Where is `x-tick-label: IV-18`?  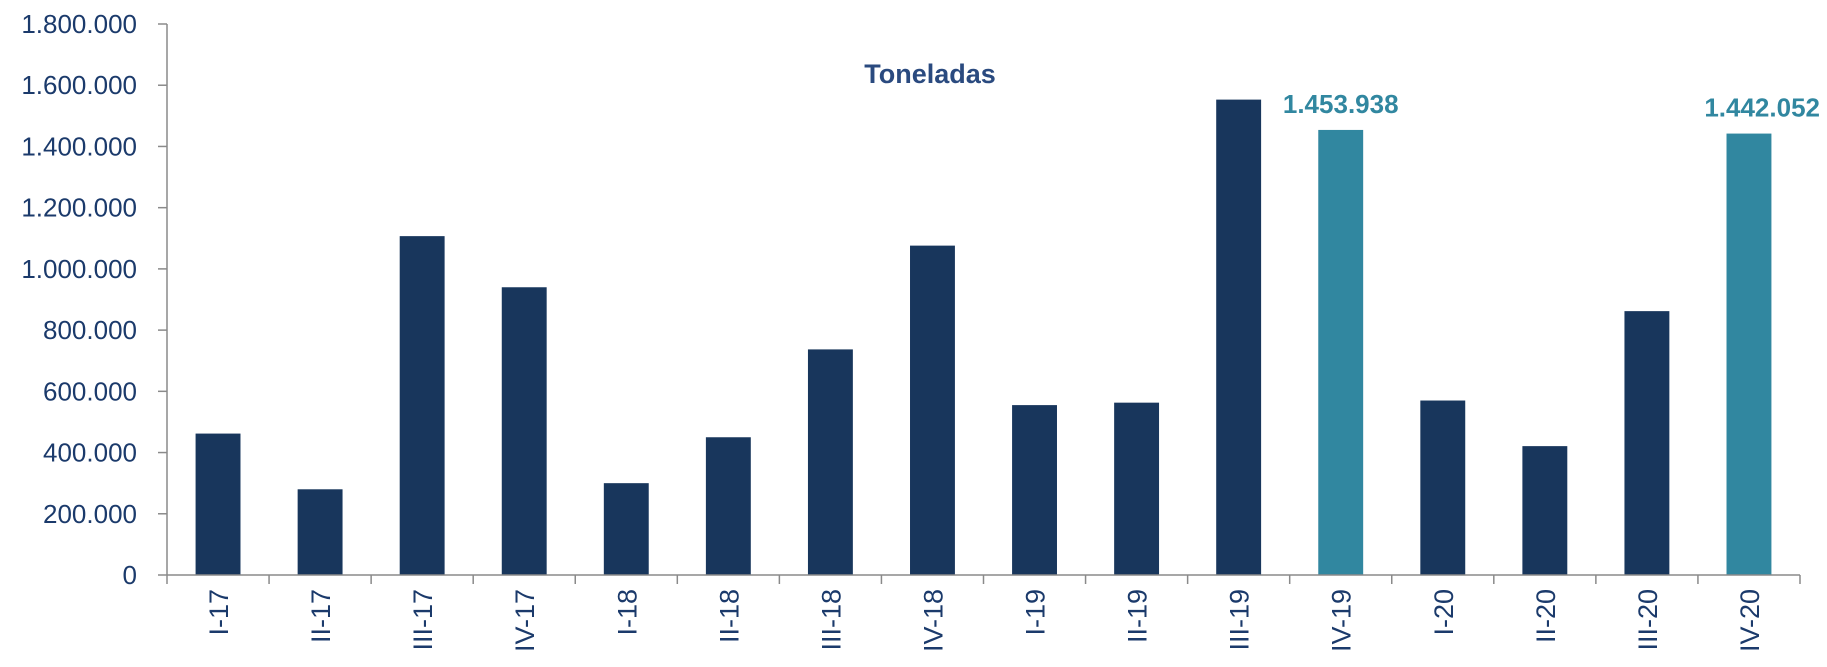 x-tick-label: IV-18 is located at coordinates (933, 620).